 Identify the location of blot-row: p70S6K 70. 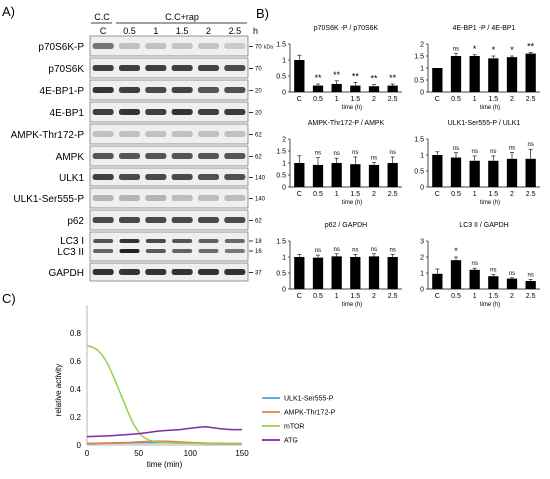
(155, 68).